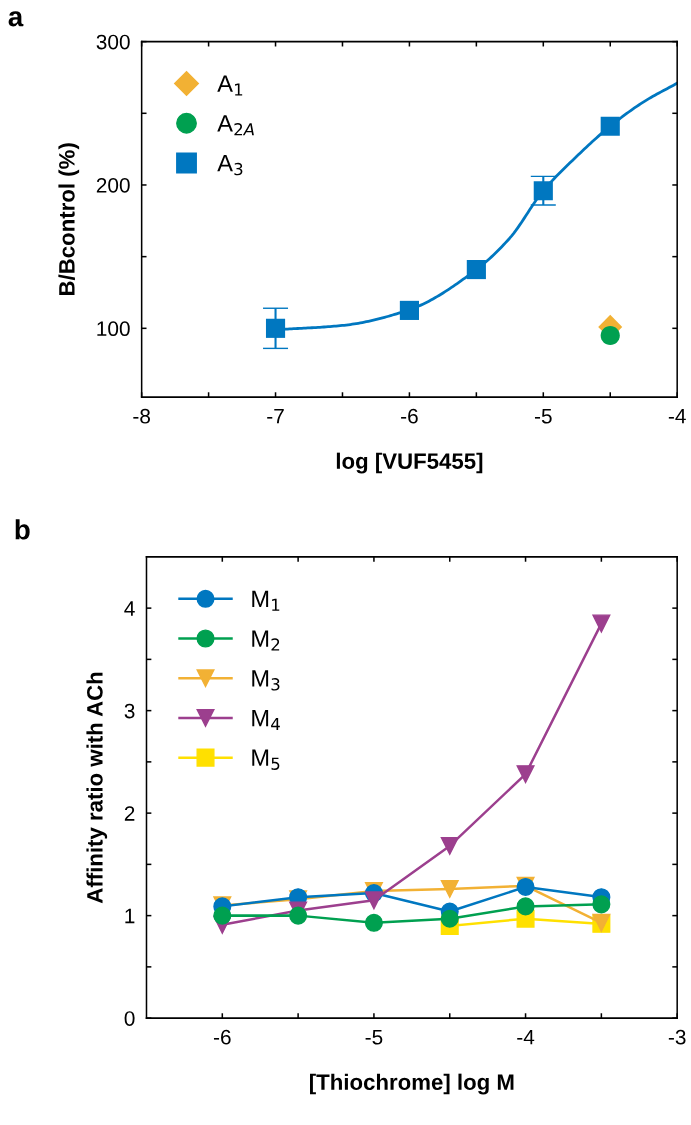 The width and height of the screenshot is (691, 1125). What do you see at coordinates (129, 1018) in the screenshot?
I see `y-tick-label: 0` at bounding box center [129, 1018].